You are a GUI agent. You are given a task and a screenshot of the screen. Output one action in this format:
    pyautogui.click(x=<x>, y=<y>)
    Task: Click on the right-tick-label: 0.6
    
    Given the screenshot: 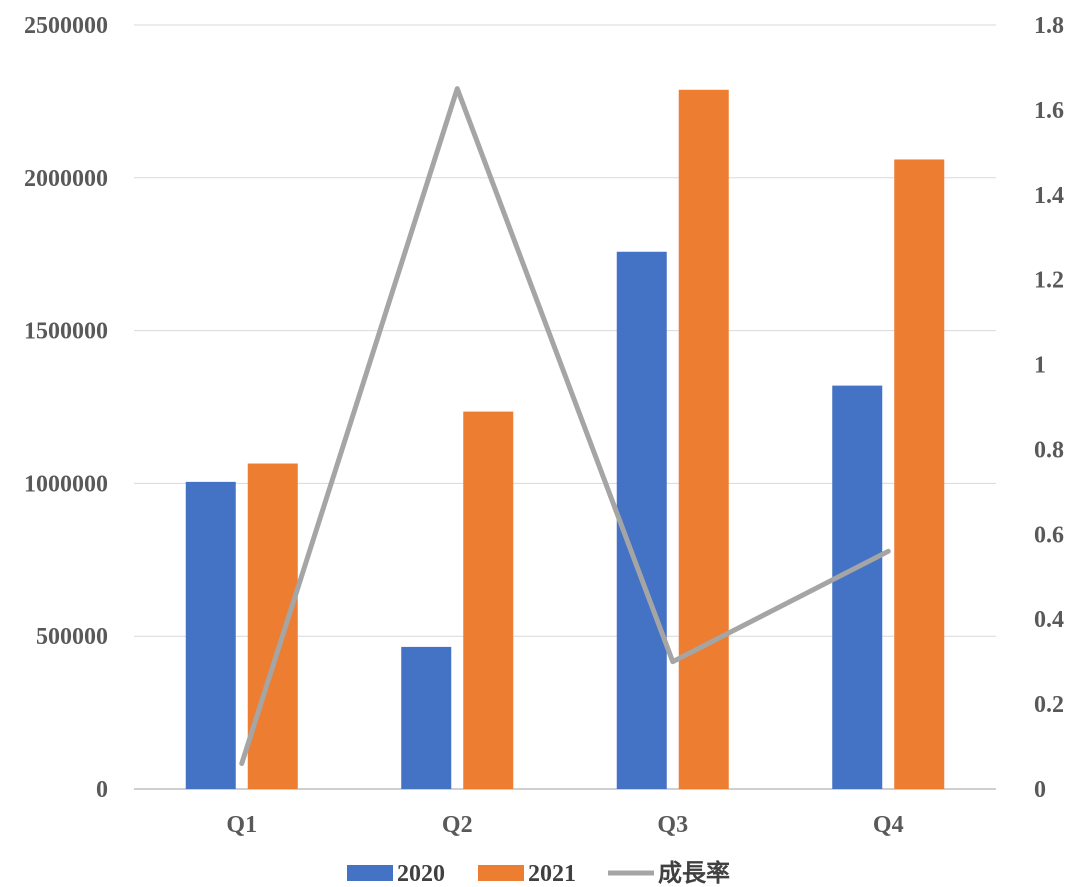 What is the action you would take?
    pyautogui.click(x=1049, y=535)
    